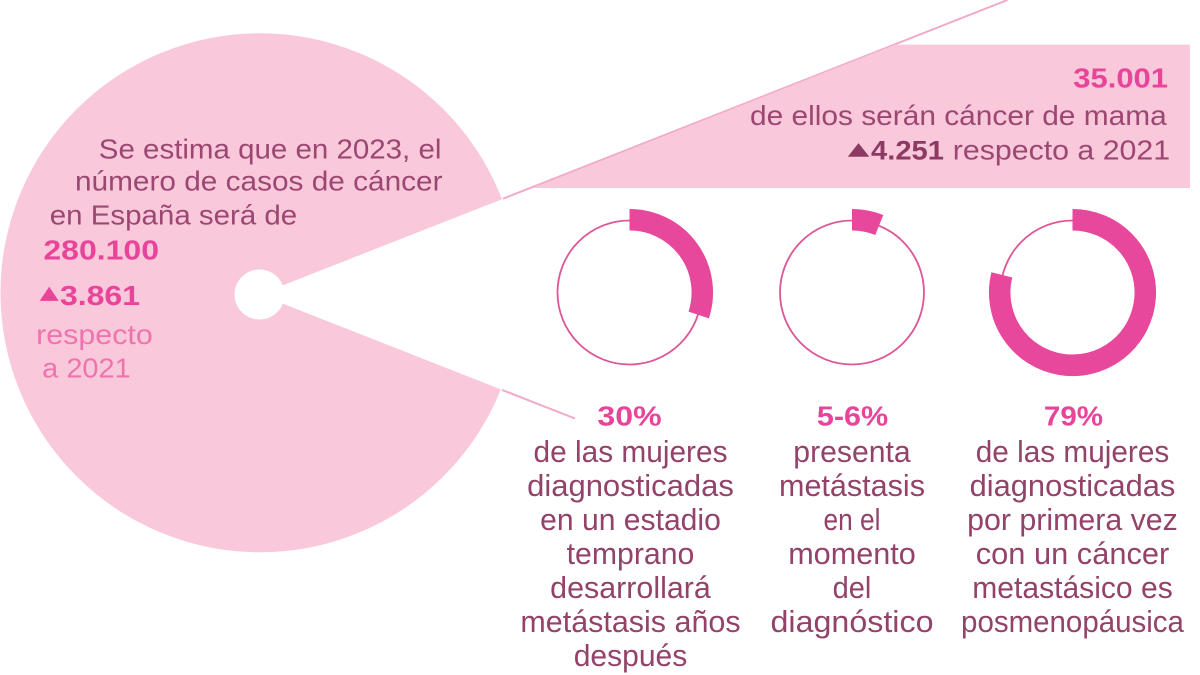 The width and height of the screenshot is (1200, 675). What do you see at coordinates (100, 295) in the screenshot?
I see `svg-text: 3.861` at bounding box center [100, 295].